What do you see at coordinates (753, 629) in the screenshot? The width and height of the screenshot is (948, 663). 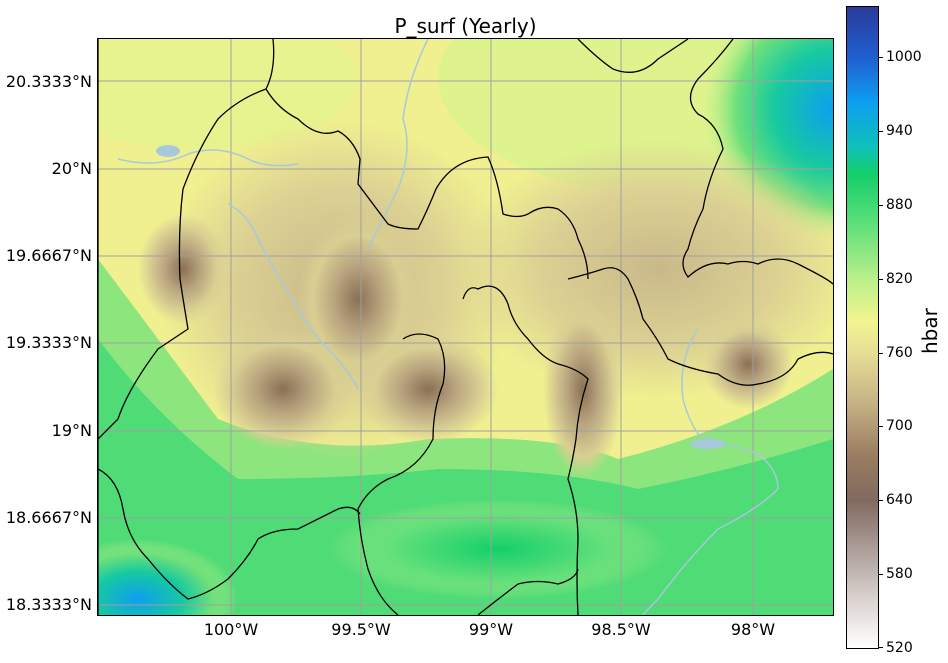 I see `x-tick-label: 98°W` at bounding box center [753, 629].